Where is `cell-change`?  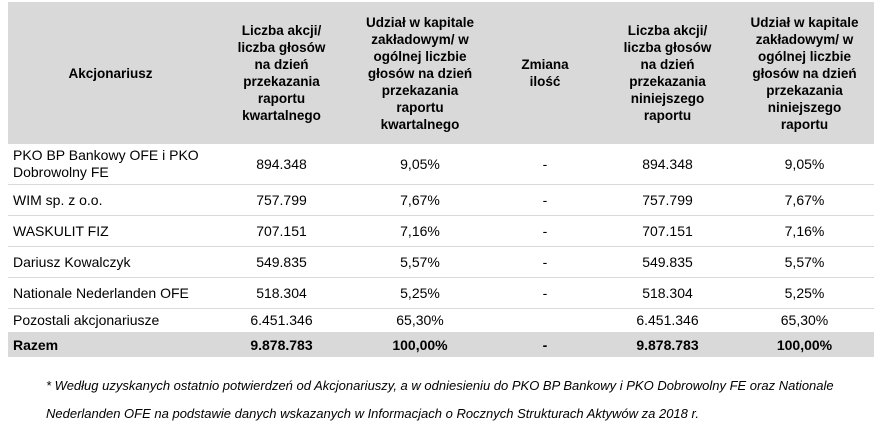
cell-change is located at coordinates (545, 320).